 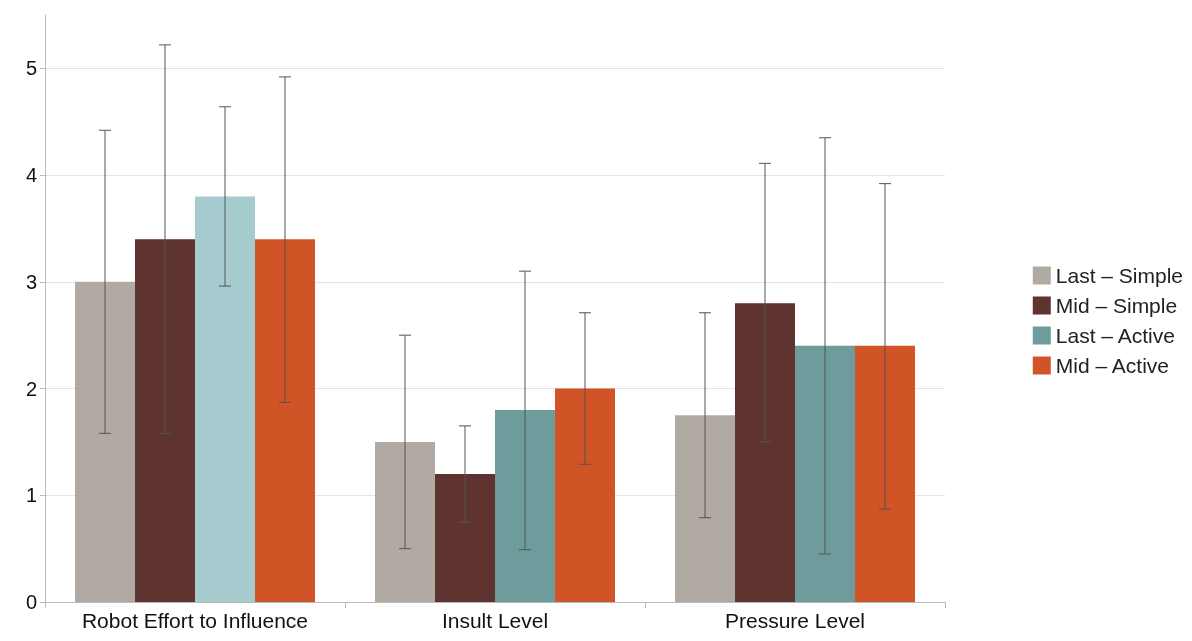 What do you see at coordinates (1119, 275) in the screenshot?
I see `legend-label: Last – Simple` at bounding box center [1119, 275].